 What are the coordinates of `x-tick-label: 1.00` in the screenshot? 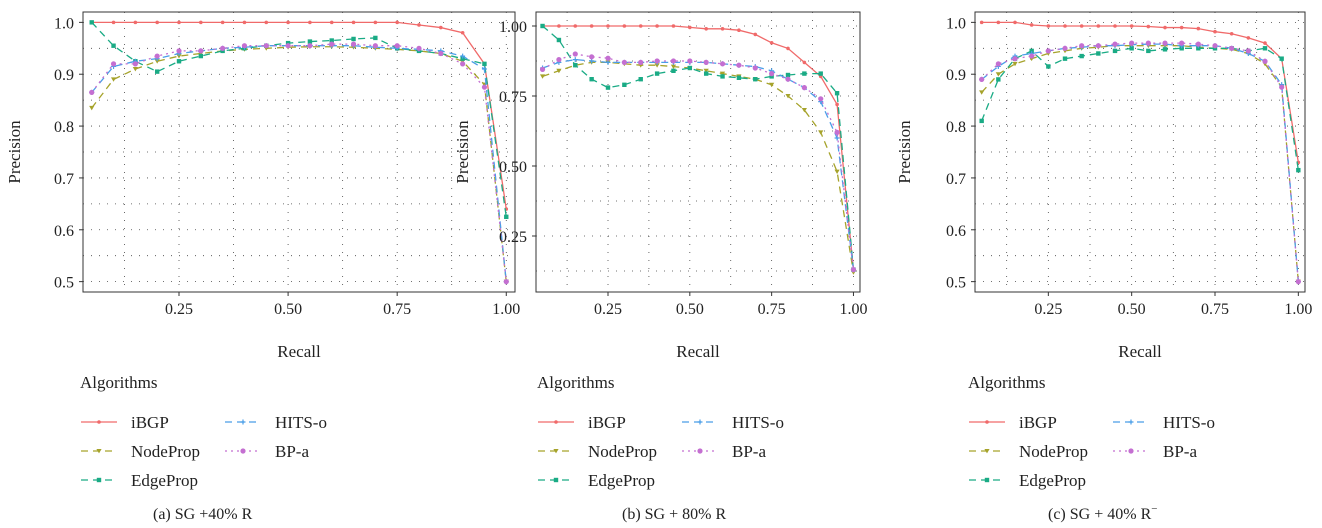 It's located at (1298, 309).